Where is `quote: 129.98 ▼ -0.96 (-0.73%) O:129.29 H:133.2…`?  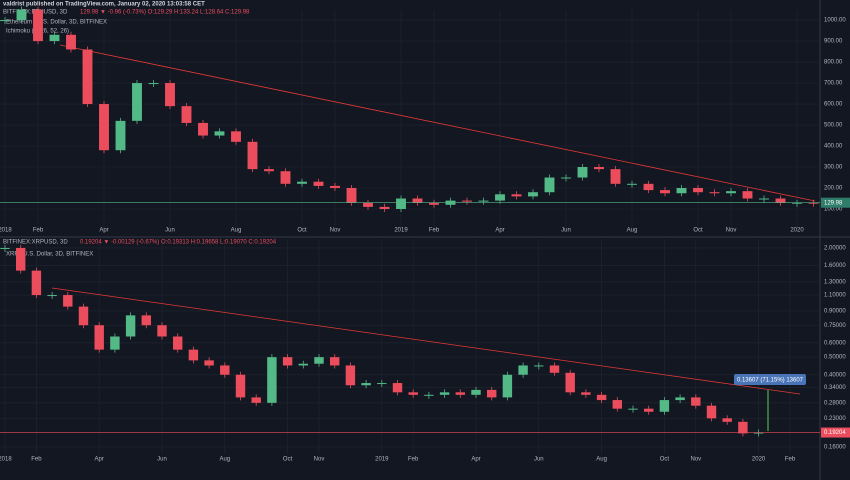 quote: 129.98 ▼ -0.96 (-0.73%) O:129.29 H:133.2… is located at coordinates (165, 13).